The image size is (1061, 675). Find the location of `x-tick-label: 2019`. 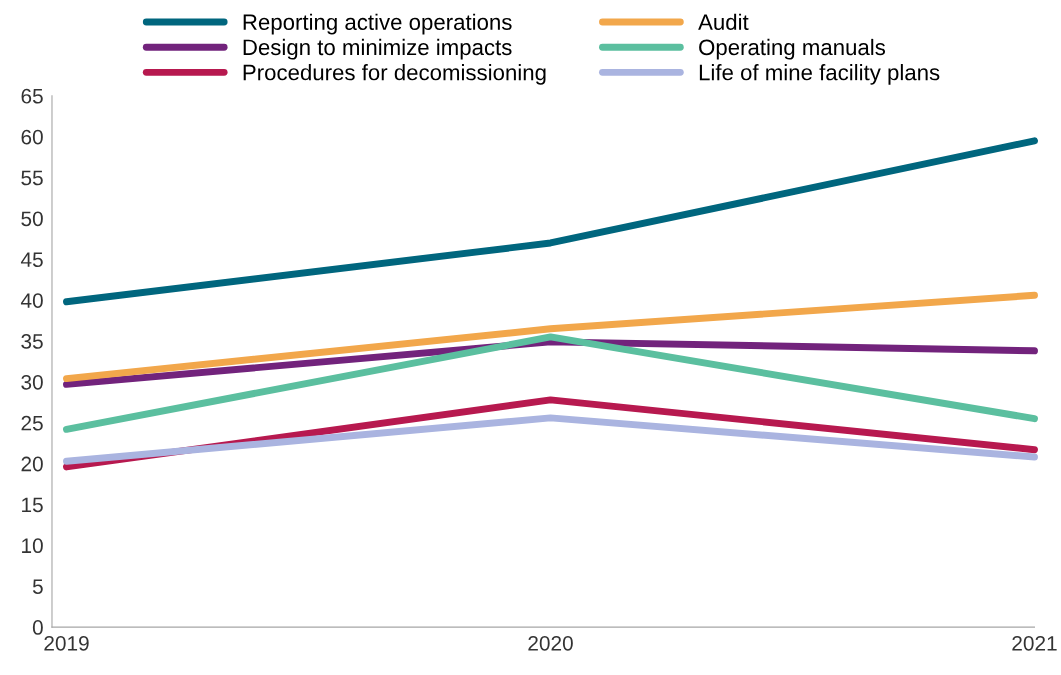

x-tick-label: 2019 is located at coordinates (66, 643).